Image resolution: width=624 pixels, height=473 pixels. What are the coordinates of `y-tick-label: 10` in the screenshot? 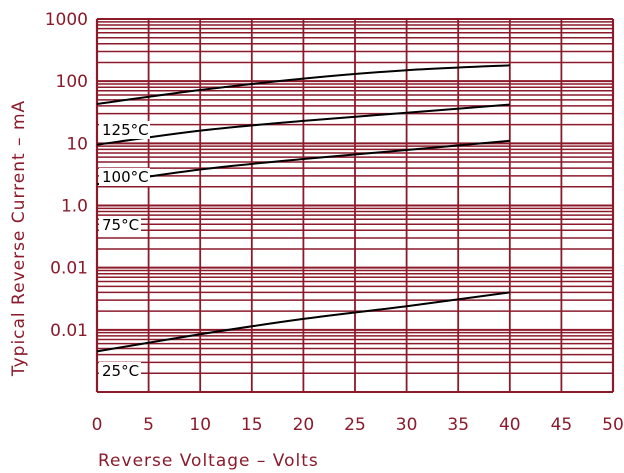 It's located at (77, 144).